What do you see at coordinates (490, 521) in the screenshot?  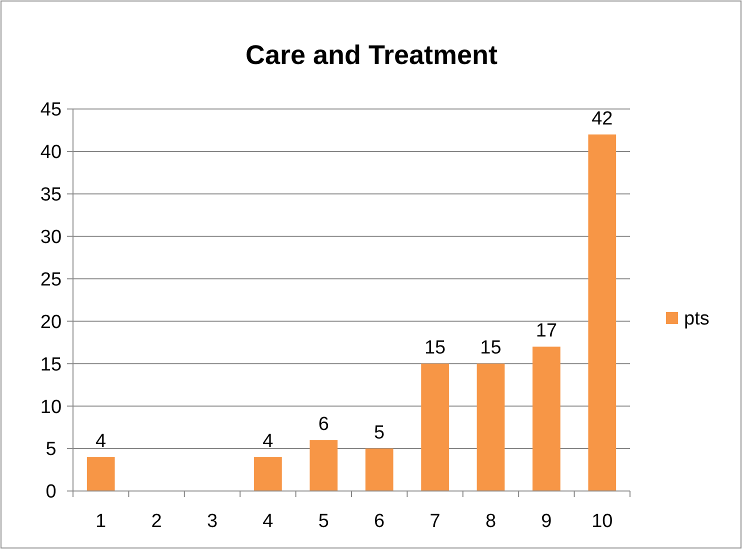 I see `x-tick-label: 8` at bounding box center [490, 521].